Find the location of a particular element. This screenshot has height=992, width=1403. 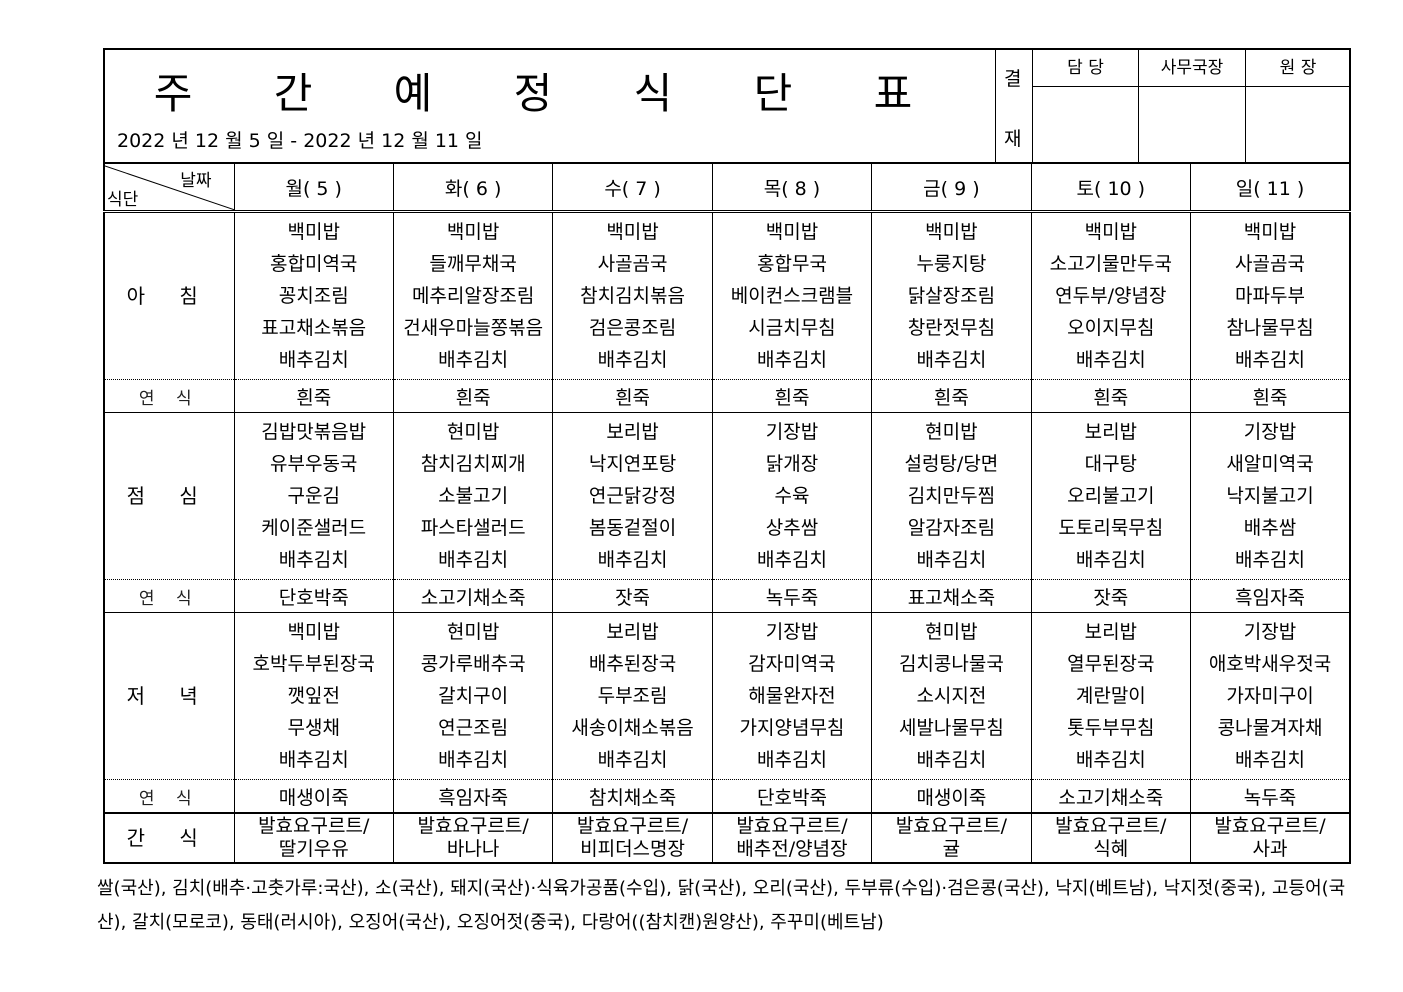

menu-item: 닭개장 is located at coordinates (792, 464).